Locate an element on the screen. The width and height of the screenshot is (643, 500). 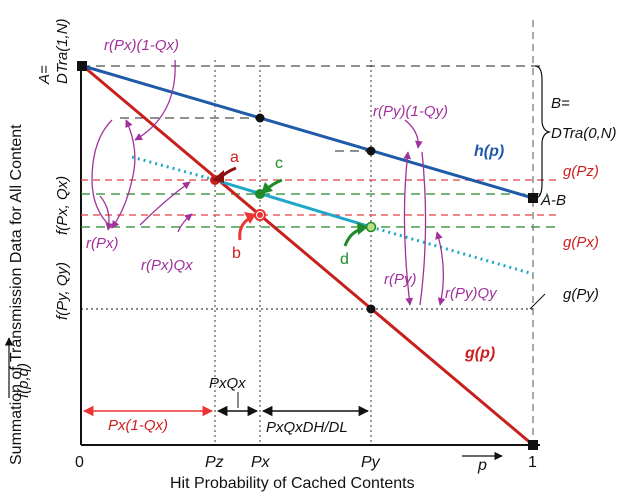
label-a-eq: A= is located at coordinates (44, 75).